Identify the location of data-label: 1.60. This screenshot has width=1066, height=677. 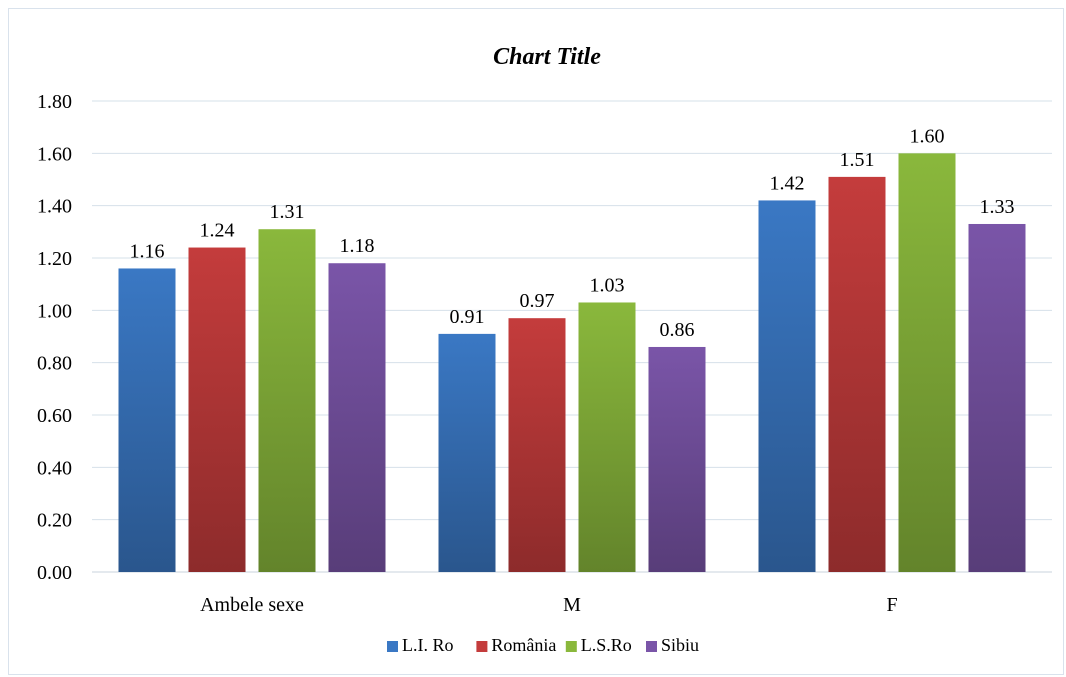
(927, 136).